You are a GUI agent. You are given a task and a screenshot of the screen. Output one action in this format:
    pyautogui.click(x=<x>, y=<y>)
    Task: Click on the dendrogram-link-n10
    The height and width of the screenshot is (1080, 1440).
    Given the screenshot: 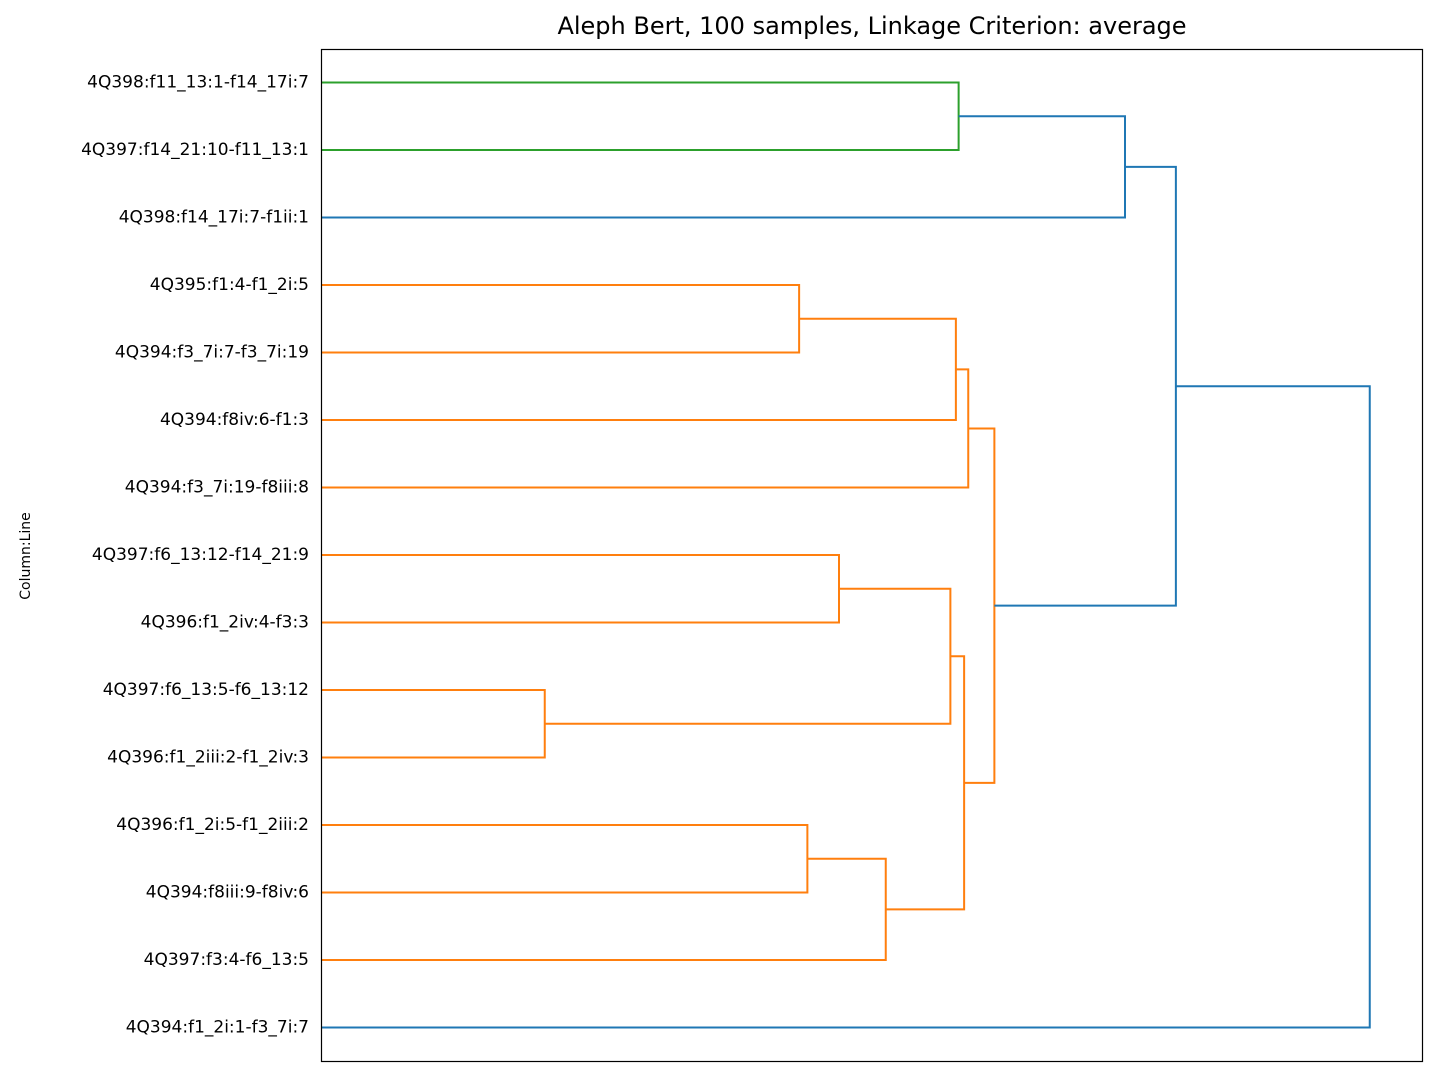 What is the action you would take?
    pyautogui.click(x=646, y=428)
    